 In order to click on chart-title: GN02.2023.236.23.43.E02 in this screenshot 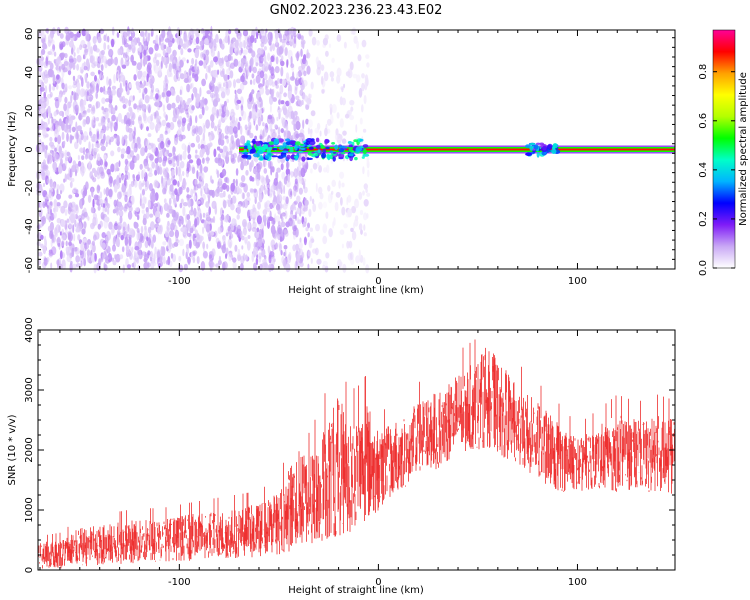, I will do `click(356, 10)`.